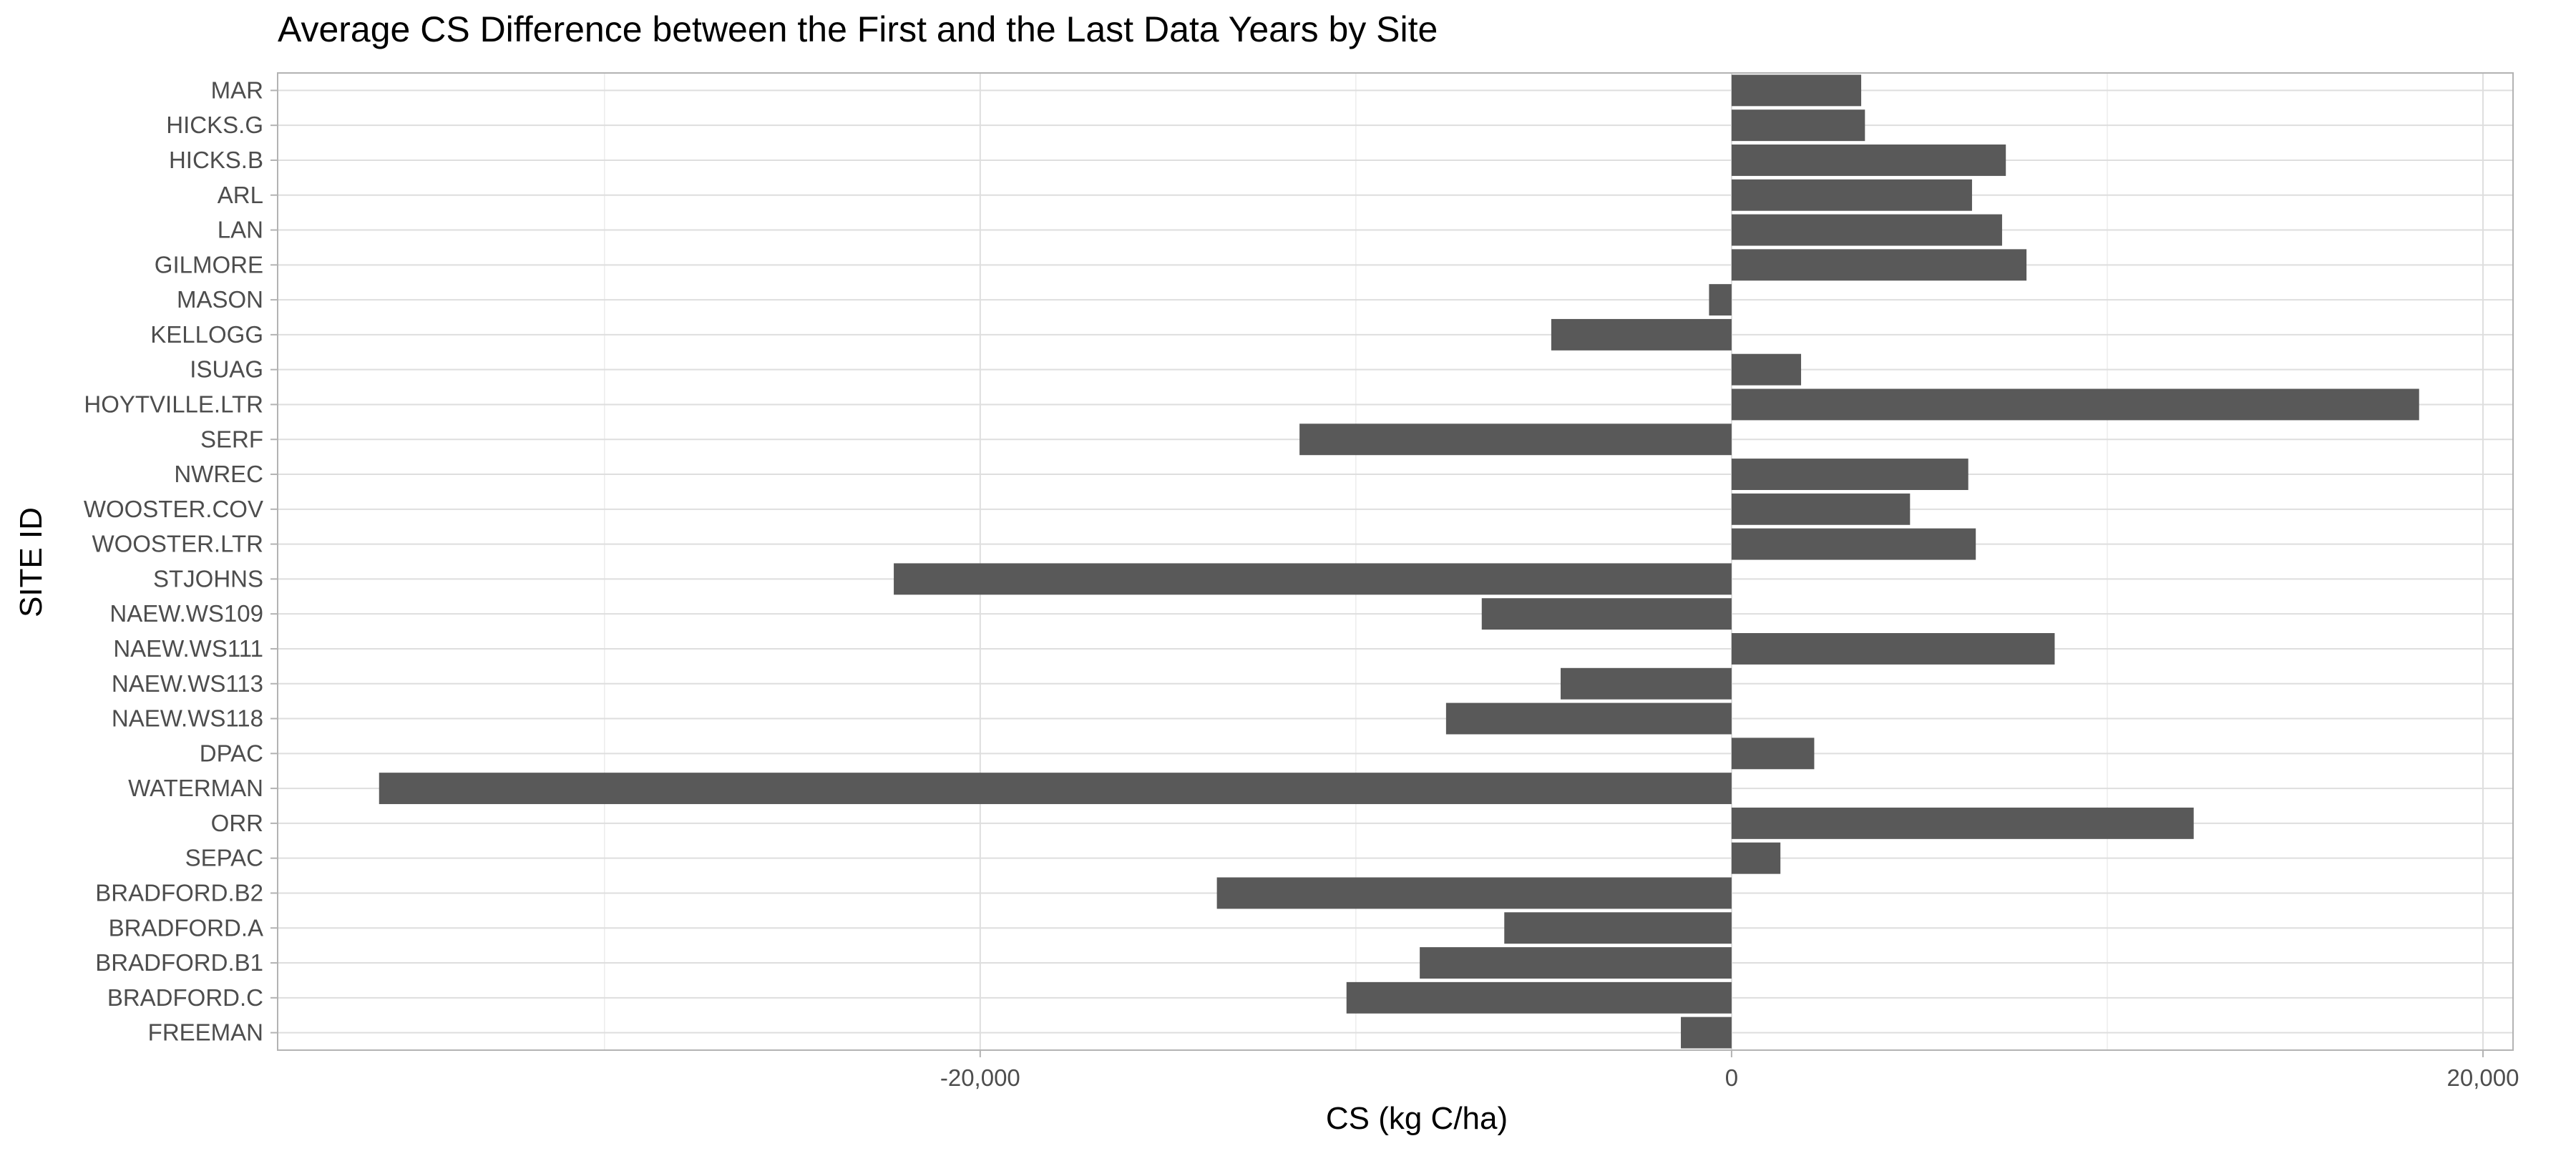 The height and width of the screenshot is (1151, 2576). I want to click on bar-gilmore, so click(1879, 265).